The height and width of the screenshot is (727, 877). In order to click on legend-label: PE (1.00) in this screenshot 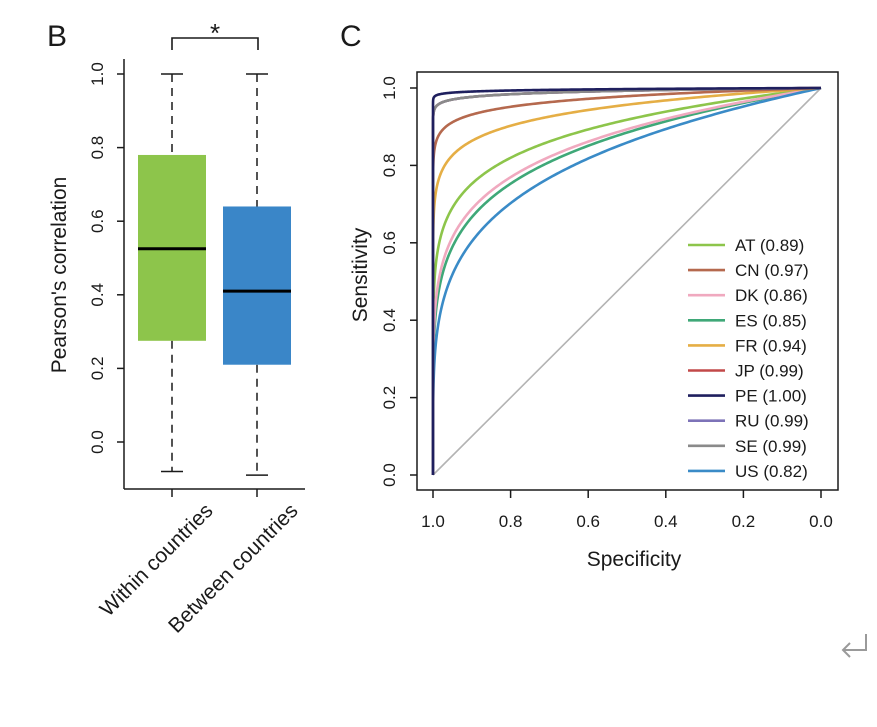, I will do `click(771, 396)`.